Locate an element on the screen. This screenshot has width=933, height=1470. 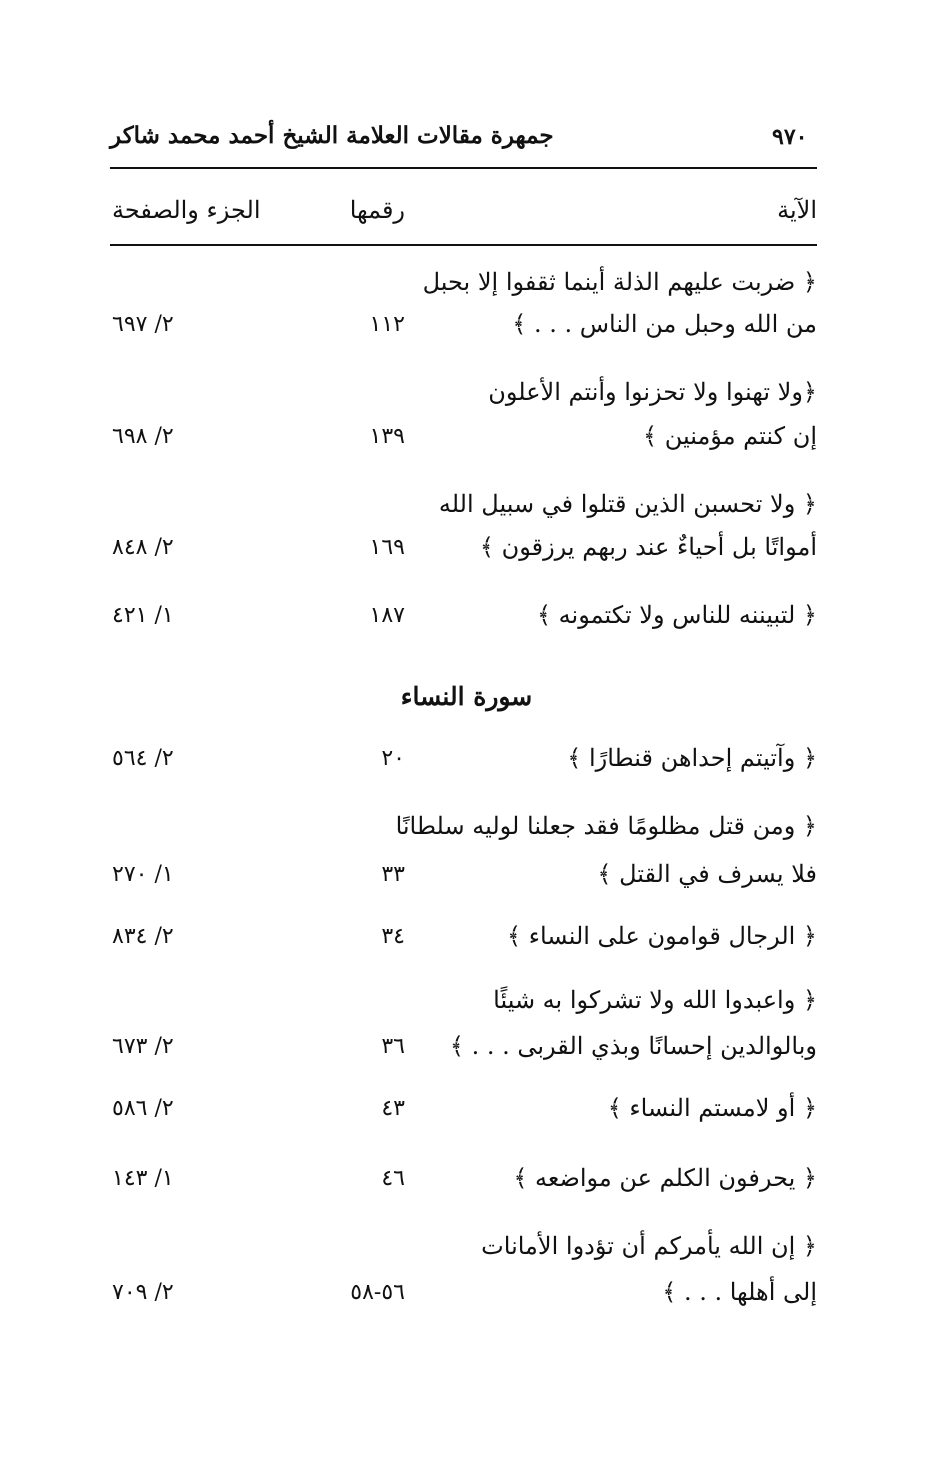
ayah-number: ١٦٩ is located at coordinates (387, 547).